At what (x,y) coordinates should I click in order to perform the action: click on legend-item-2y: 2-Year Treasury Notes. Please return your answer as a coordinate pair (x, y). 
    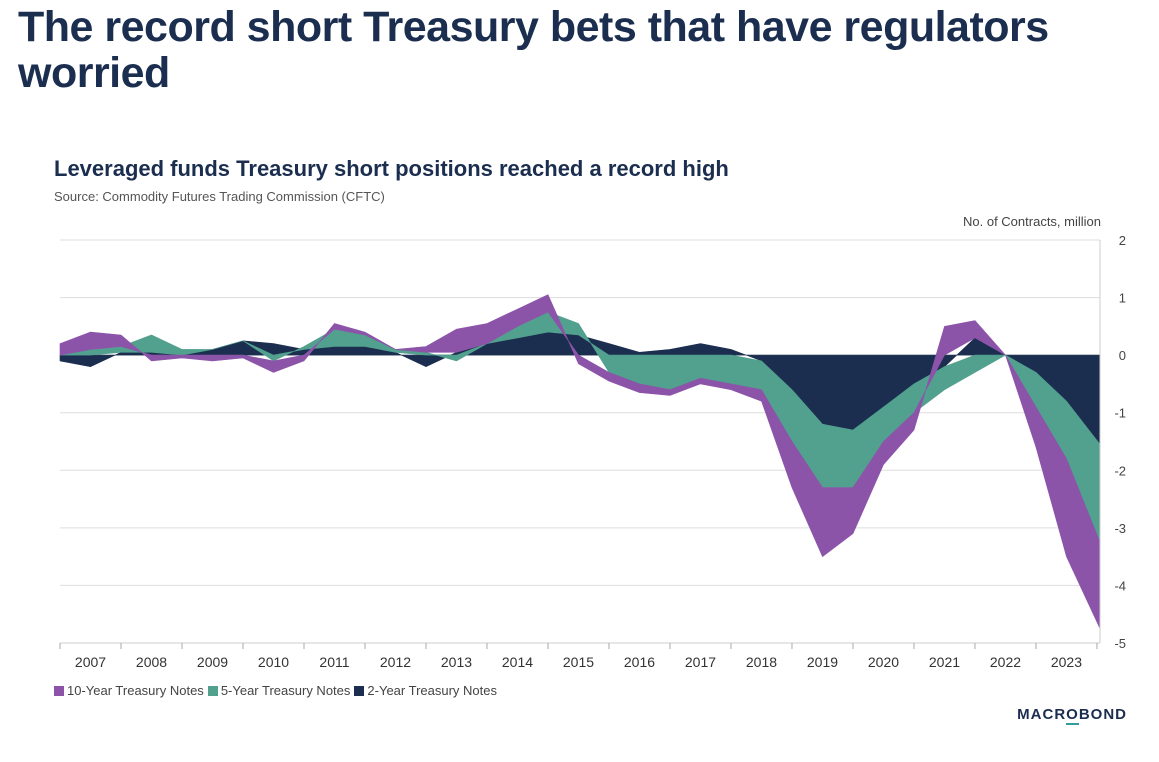
    Looking at the image, I should click on (425, 690).